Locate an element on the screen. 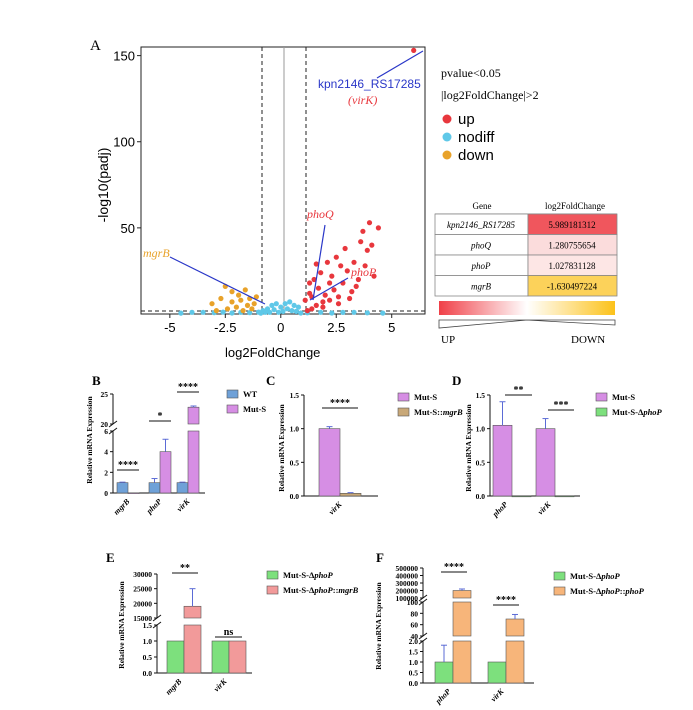 The width and height of the screenshot is (693, 710). scale-label-up: UP is located at coordinates (448, 340).